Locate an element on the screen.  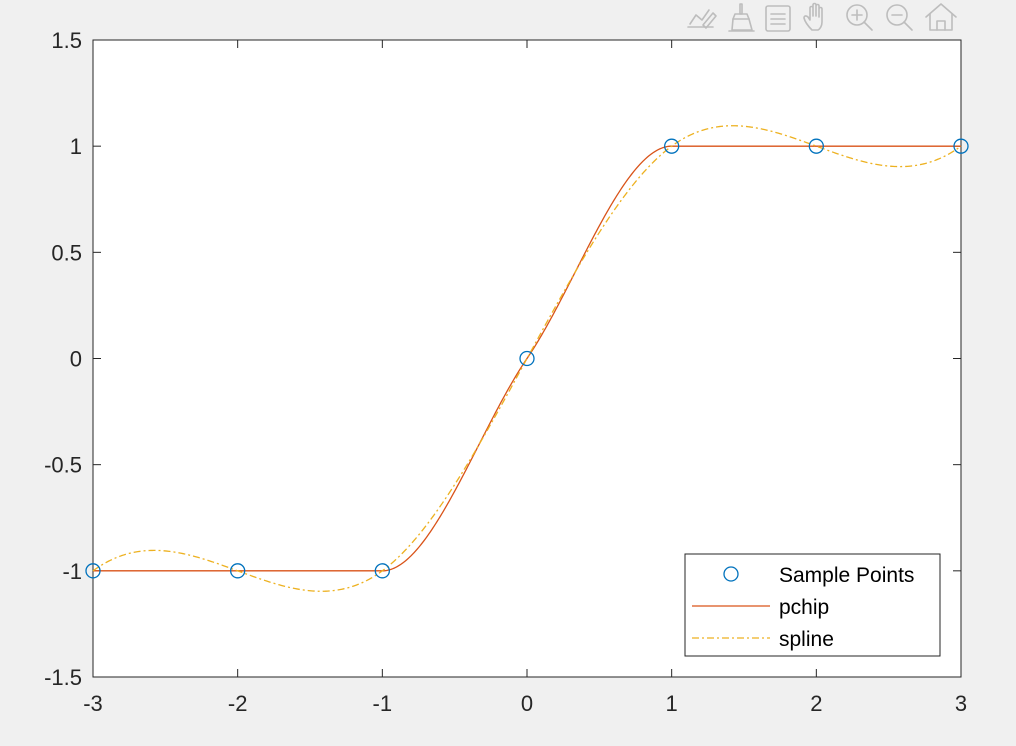
y-tick-label: -1.5 is located at coordinates (63, 677).